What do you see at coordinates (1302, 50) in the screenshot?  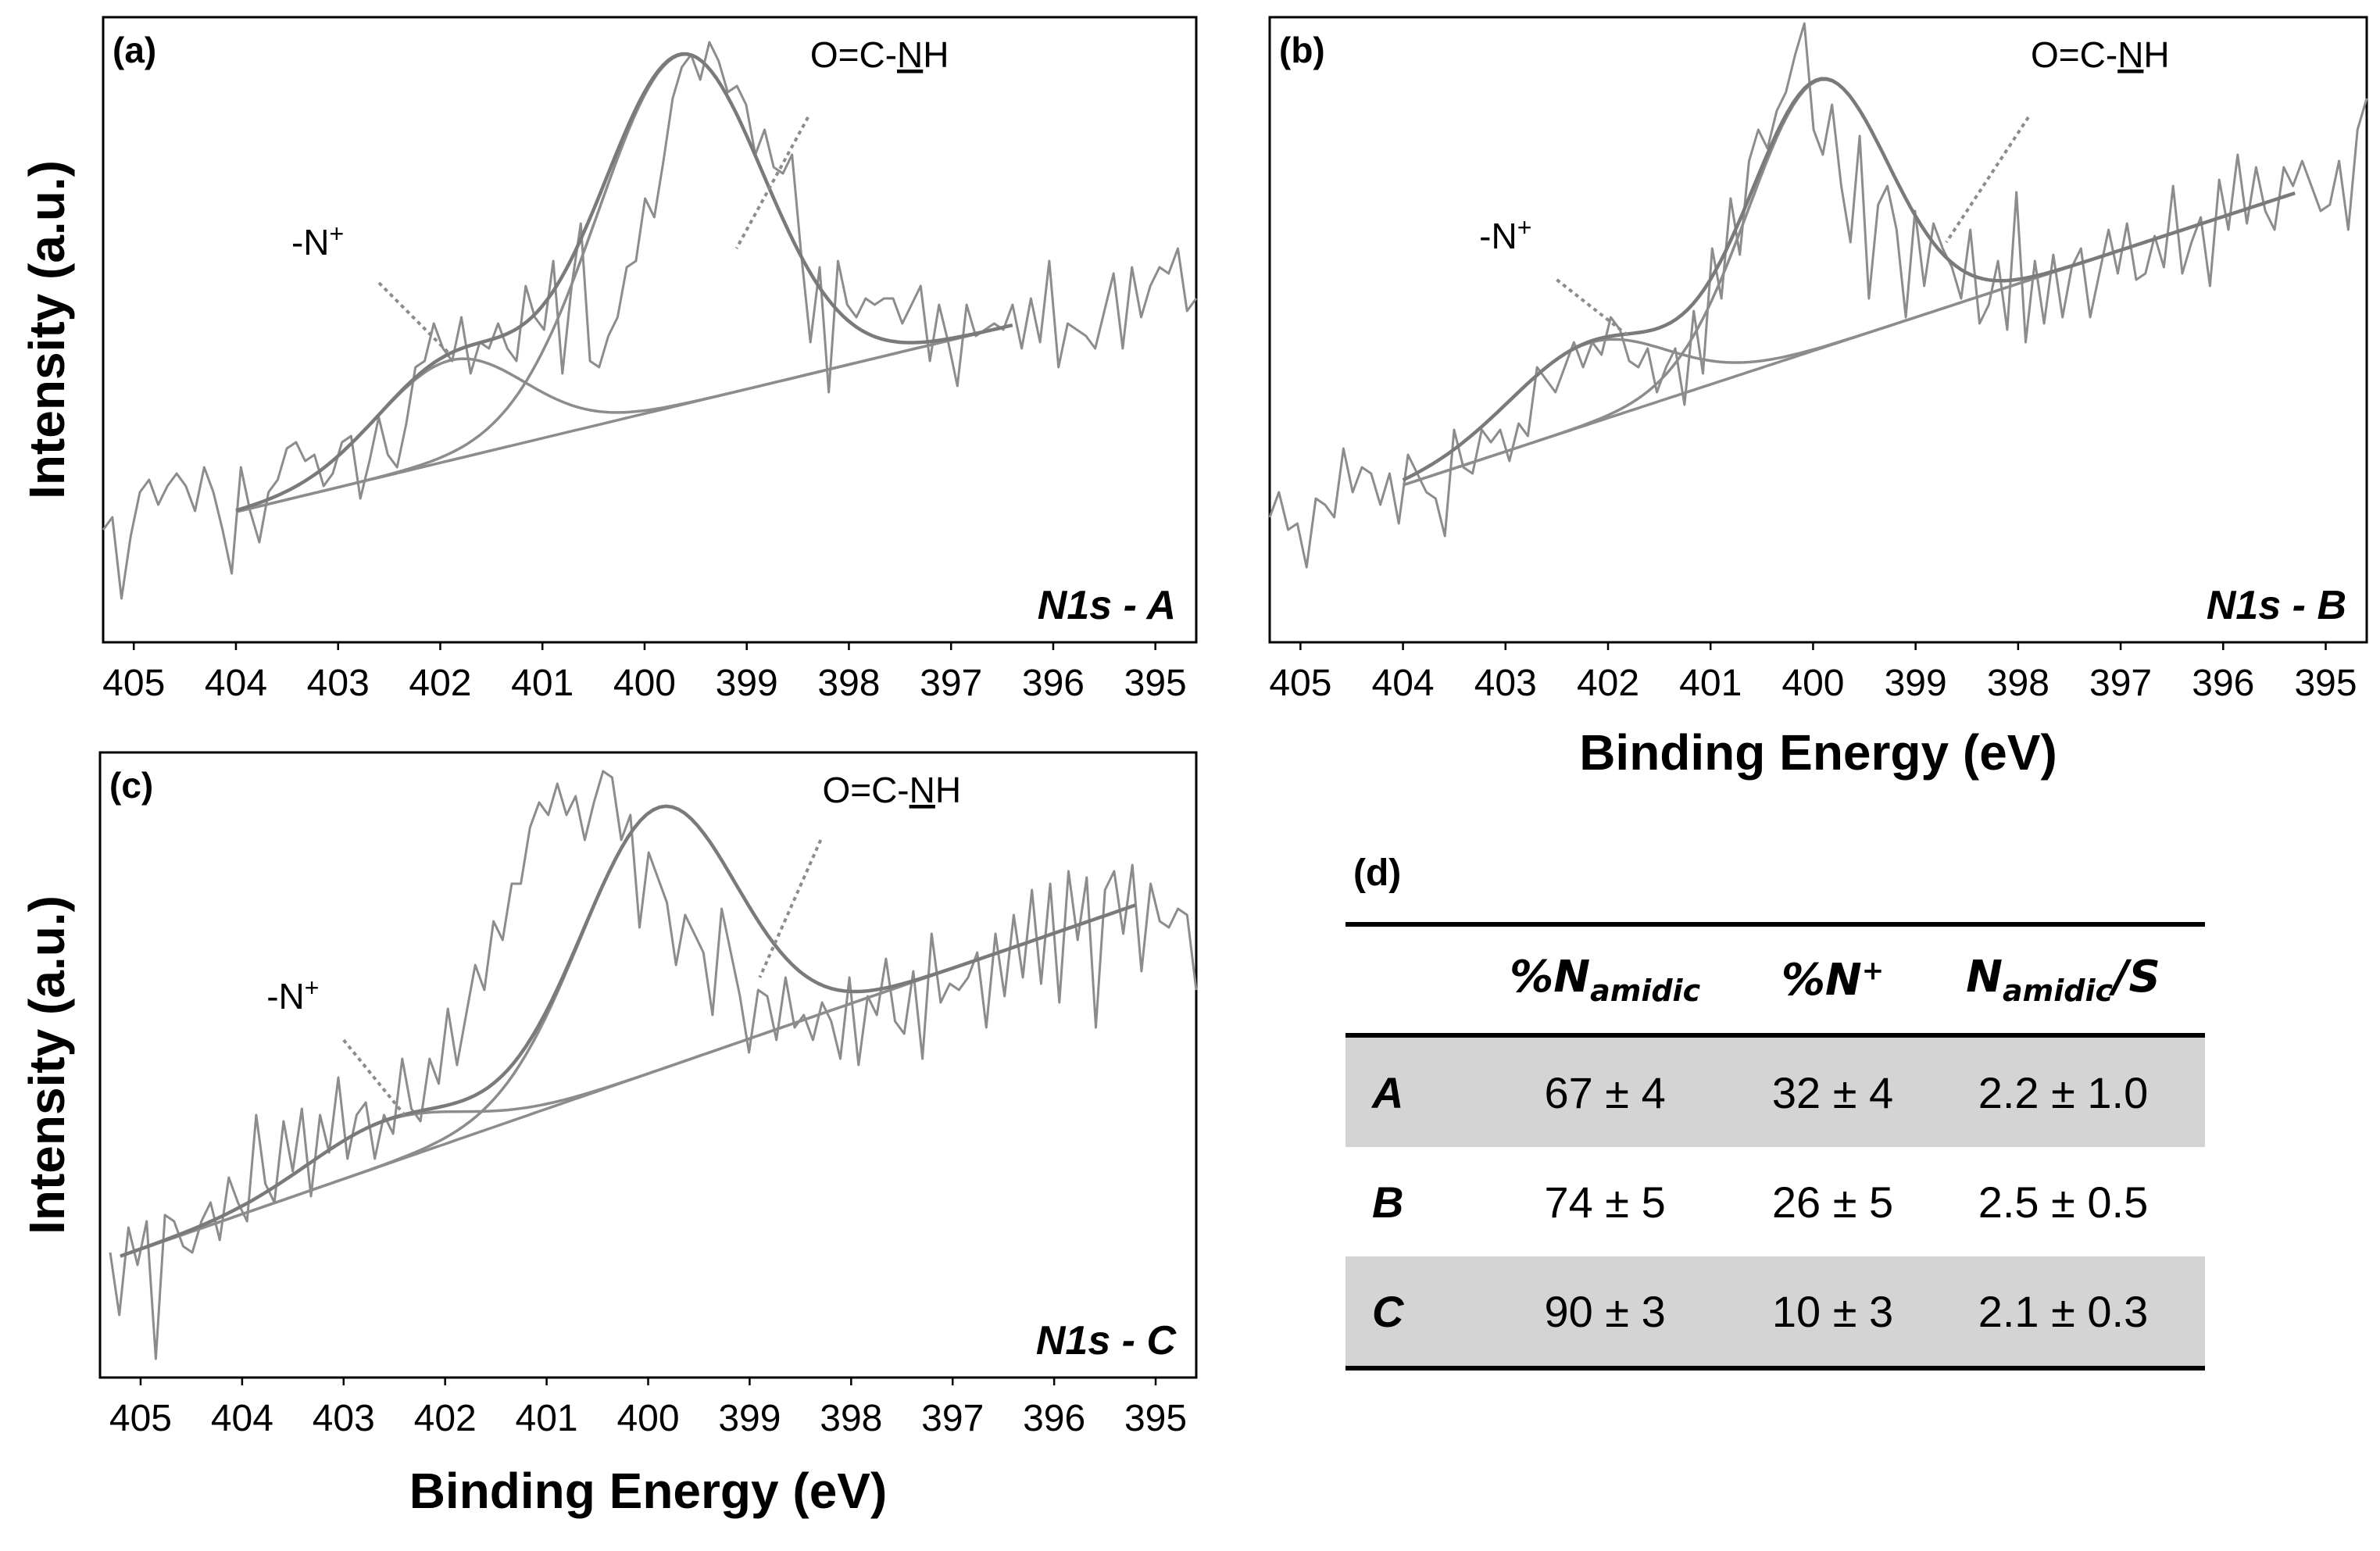 I see `panel-letter: (b)` at bounding box center [1302, 50].